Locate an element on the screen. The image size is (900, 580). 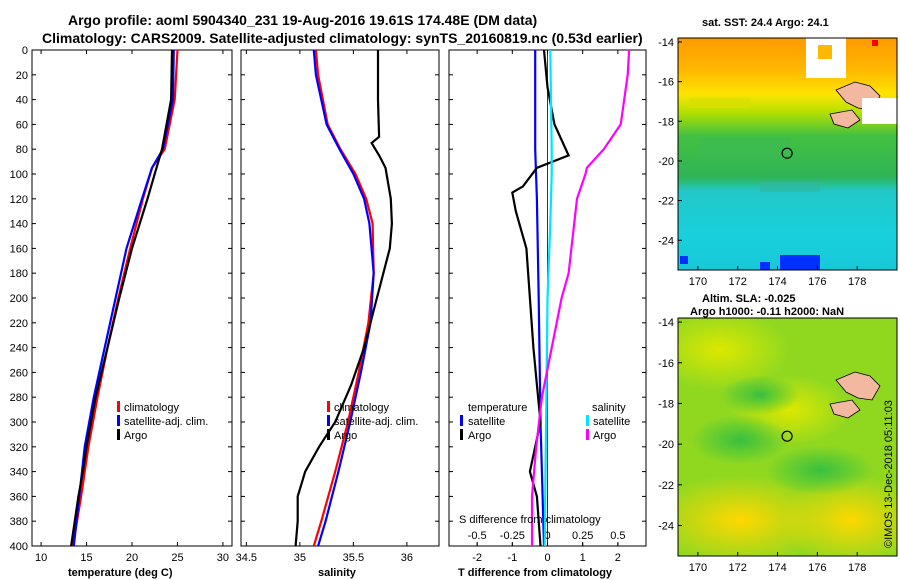
sst-map-frame is located at coordinates (787, 154).